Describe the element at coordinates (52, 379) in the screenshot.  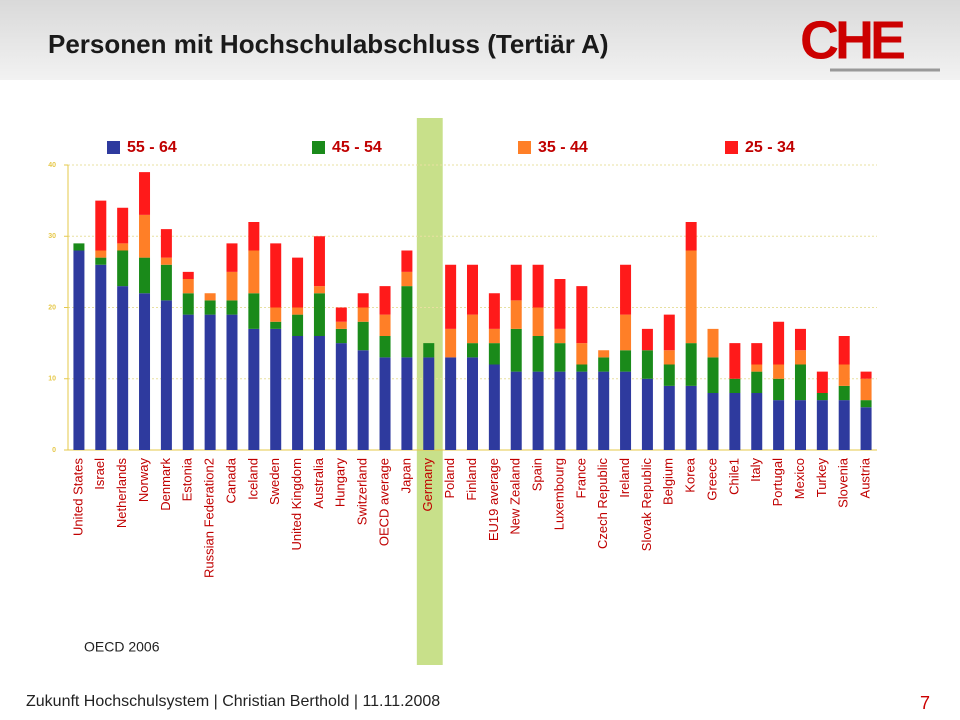
I see `y-tick-label: 10` at that location.